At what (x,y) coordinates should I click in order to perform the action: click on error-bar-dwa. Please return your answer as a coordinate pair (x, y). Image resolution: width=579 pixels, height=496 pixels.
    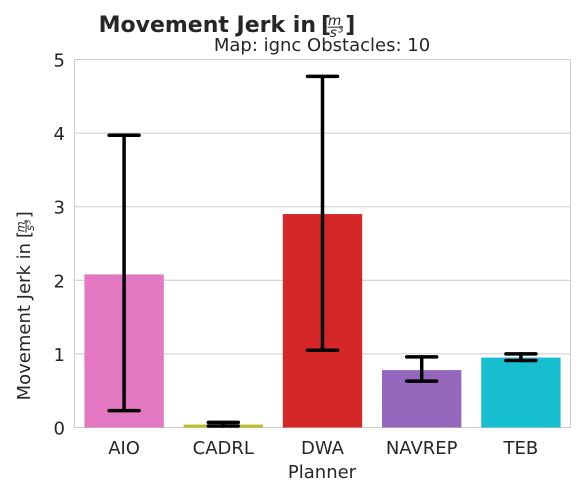
    Looking at the image, I should click on (322, 213).